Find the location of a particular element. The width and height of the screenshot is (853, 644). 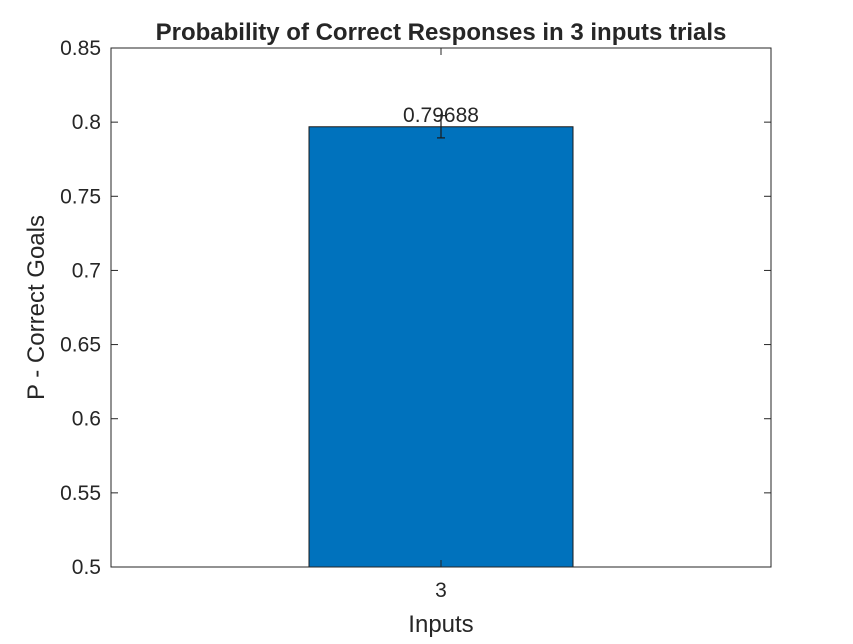

data-labels-layer: 0.79688 is located at coordinates (441, 115).